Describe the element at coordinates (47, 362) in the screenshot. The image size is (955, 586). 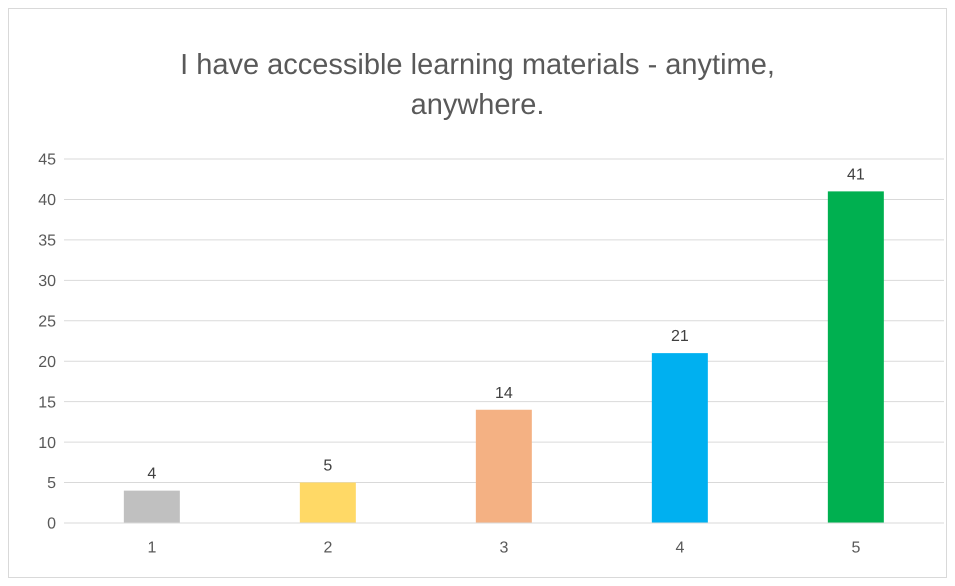
I see `y-tick-label: 20` at that location.